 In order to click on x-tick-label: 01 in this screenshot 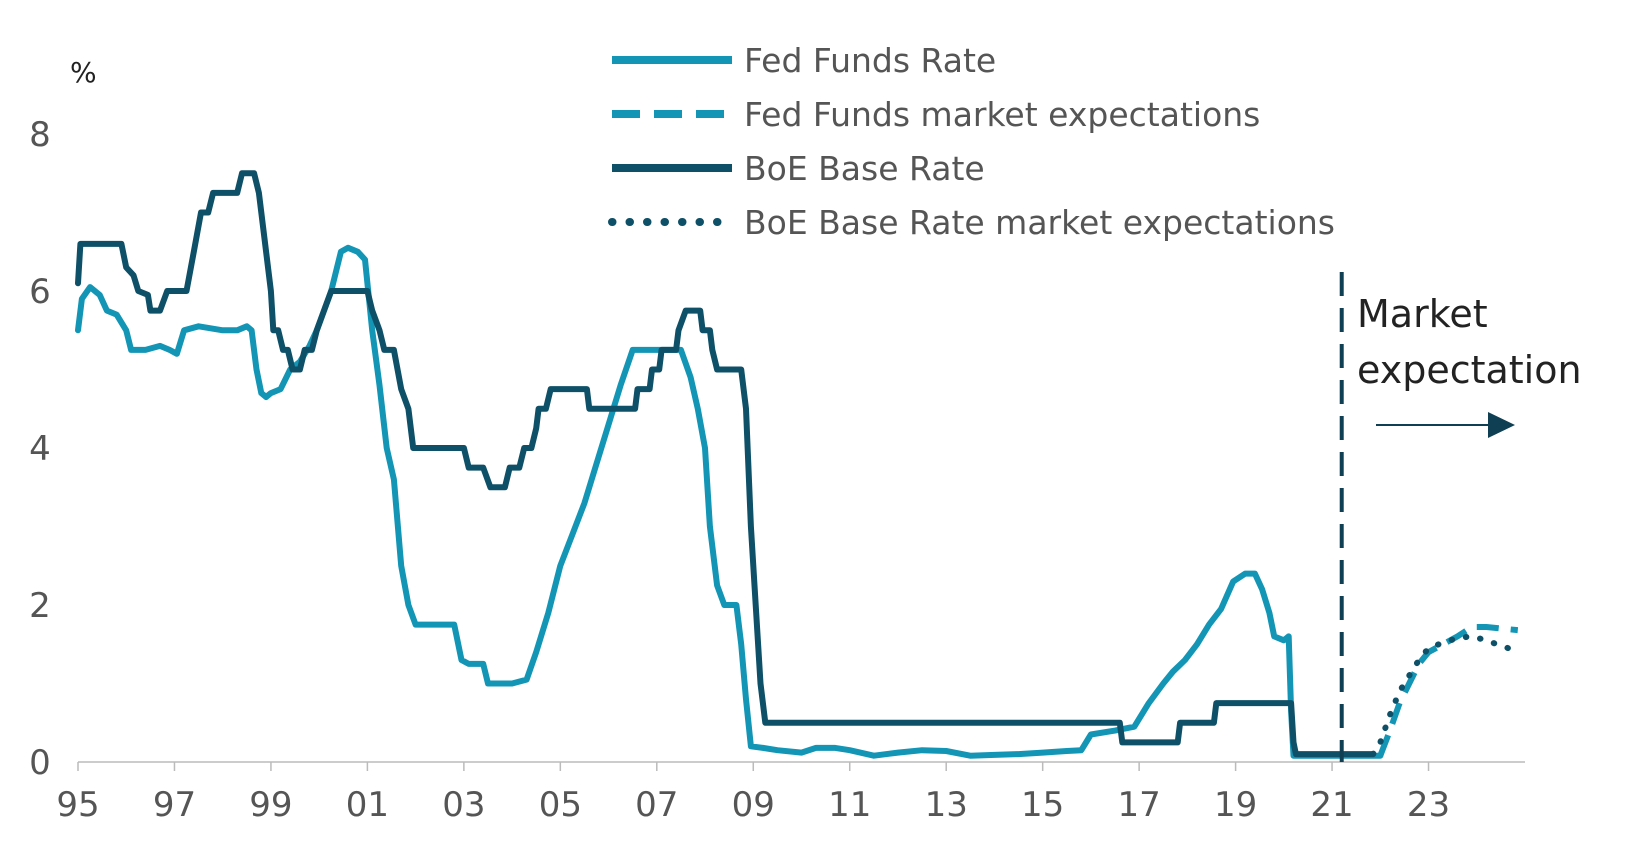, I will do `click(367, 805)`.